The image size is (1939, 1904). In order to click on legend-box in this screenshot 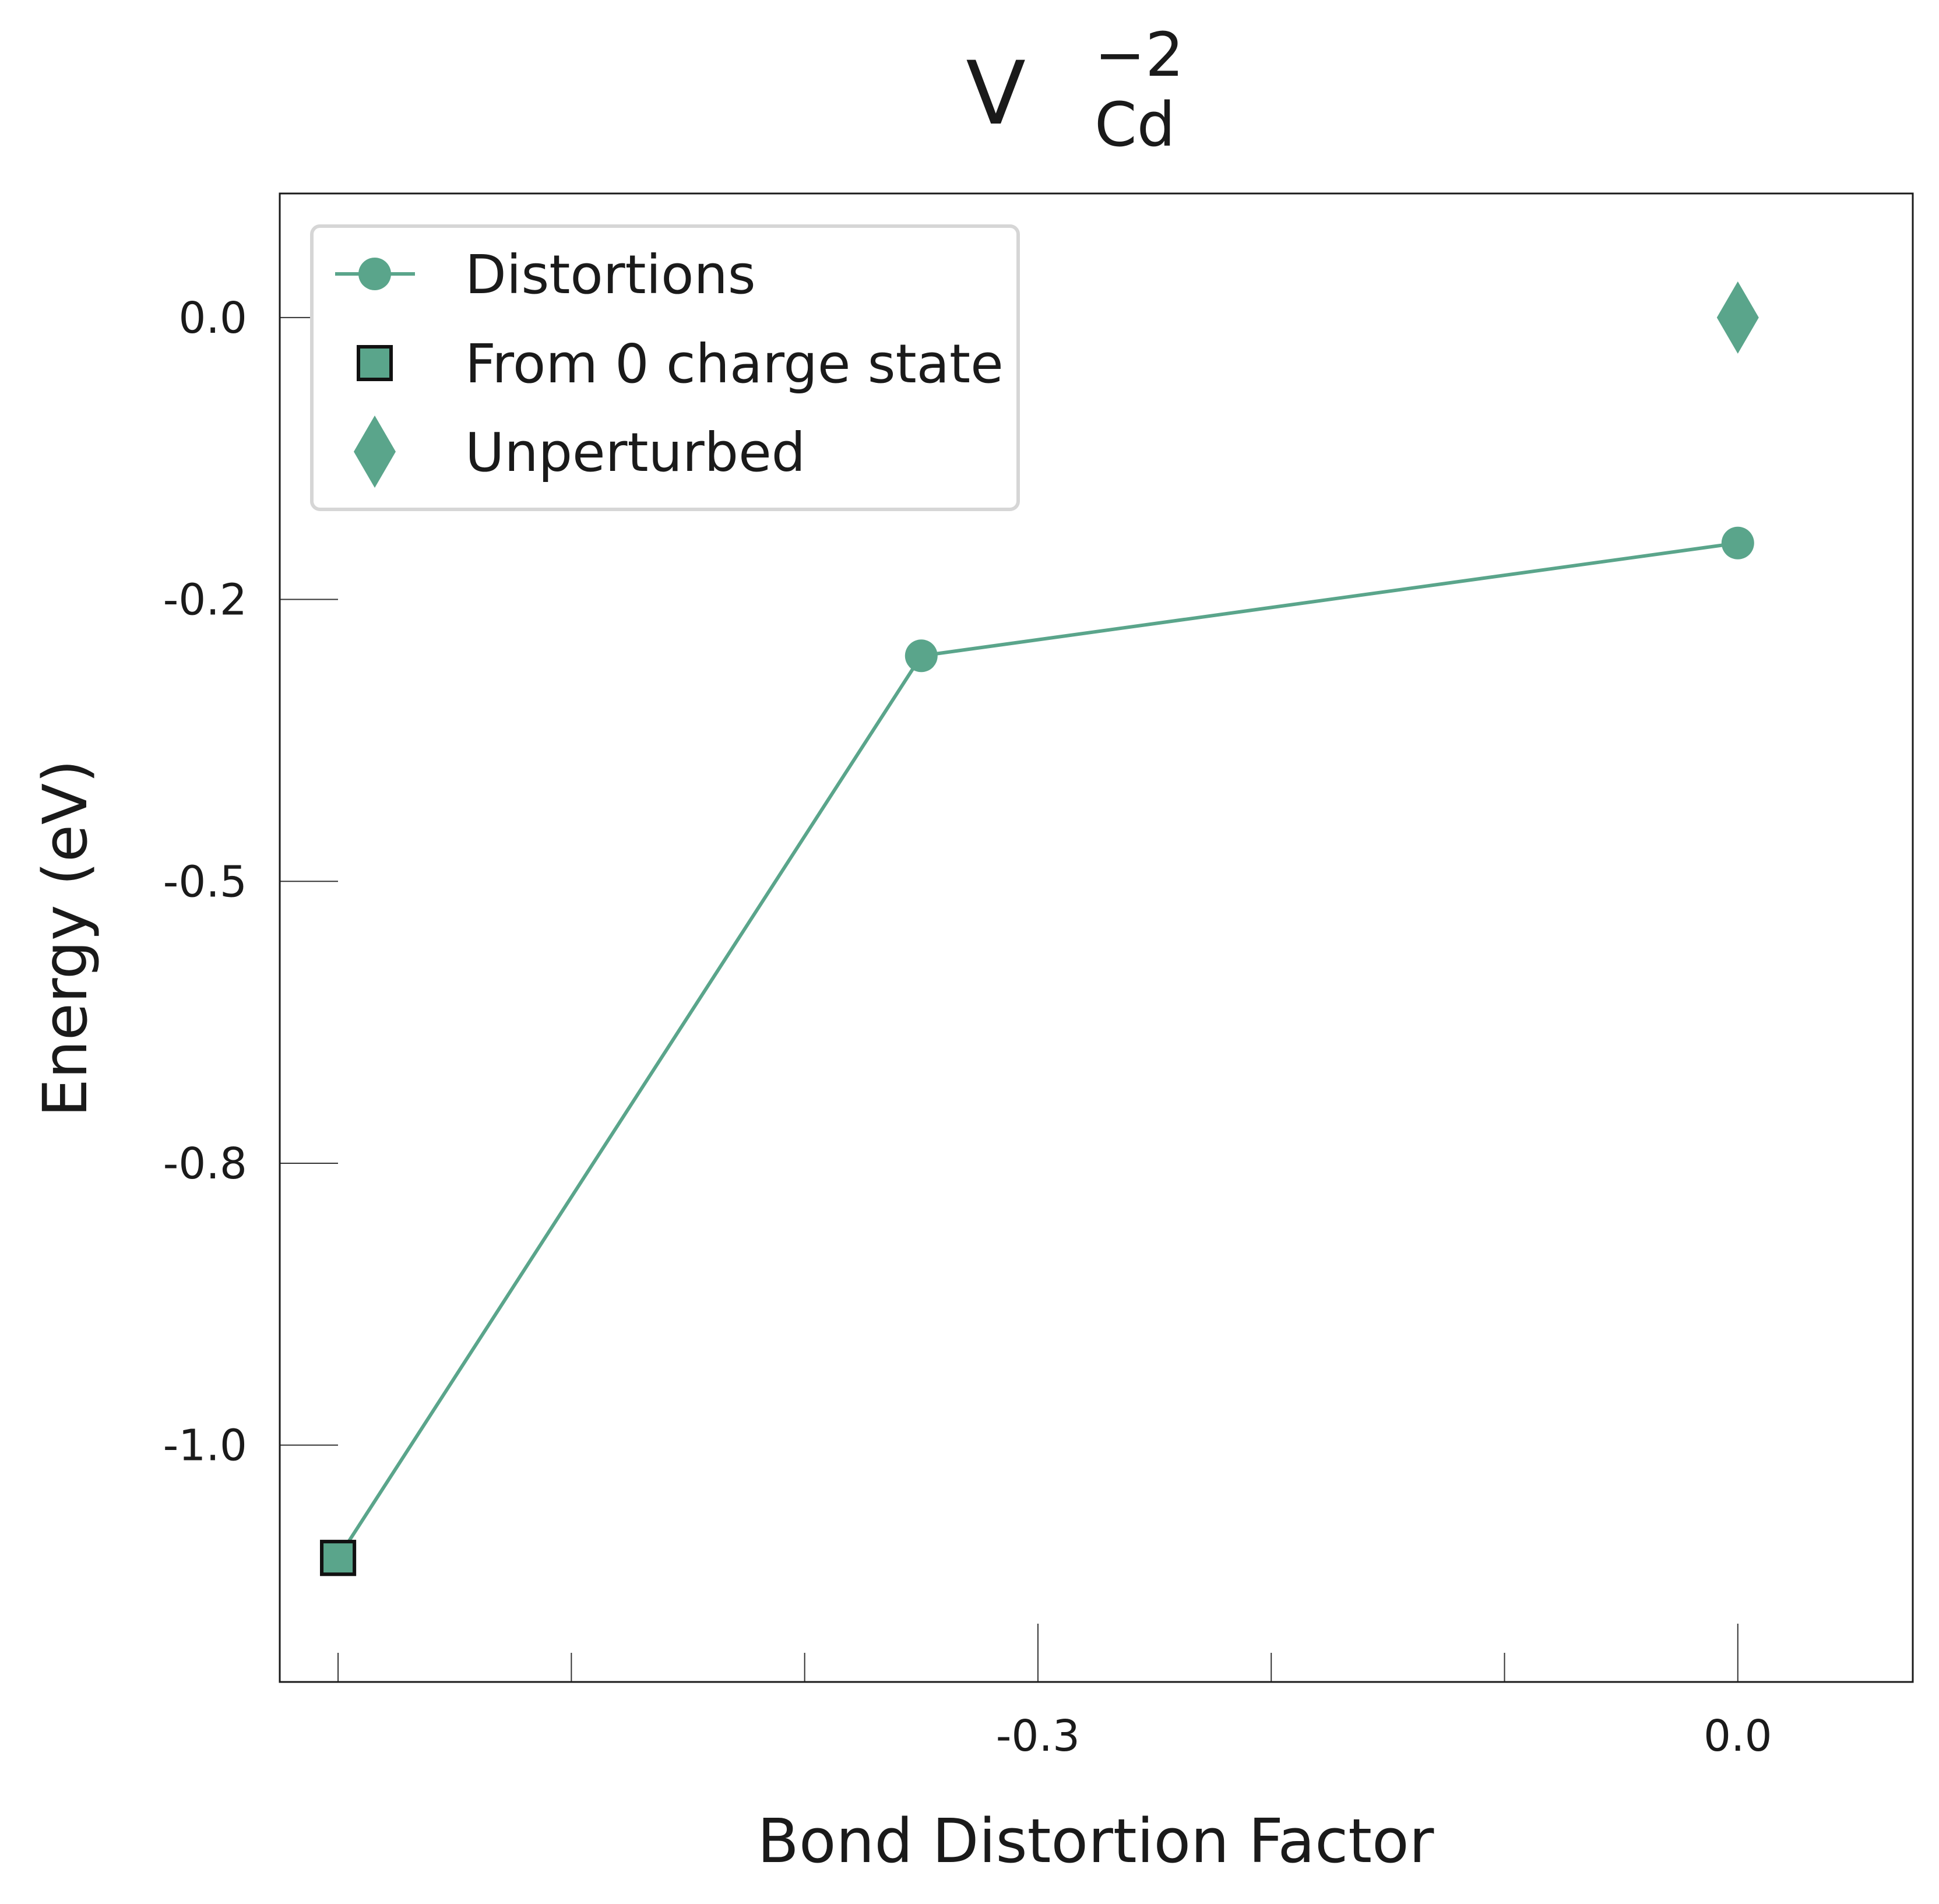, I will do `click(665, 367)`.